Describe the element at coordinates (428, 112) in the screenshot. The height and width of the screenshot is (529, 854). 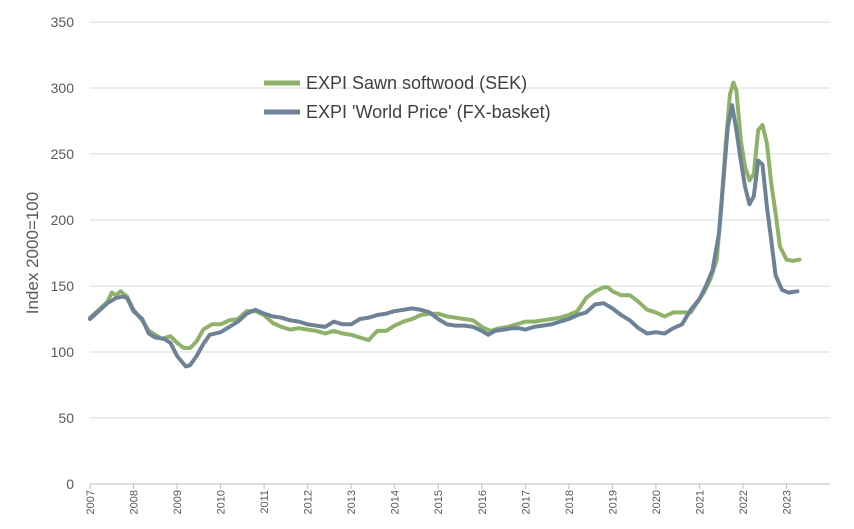
I see `legend-label-world-price: EXPI 'World Price' (FX-basket)` at that location.